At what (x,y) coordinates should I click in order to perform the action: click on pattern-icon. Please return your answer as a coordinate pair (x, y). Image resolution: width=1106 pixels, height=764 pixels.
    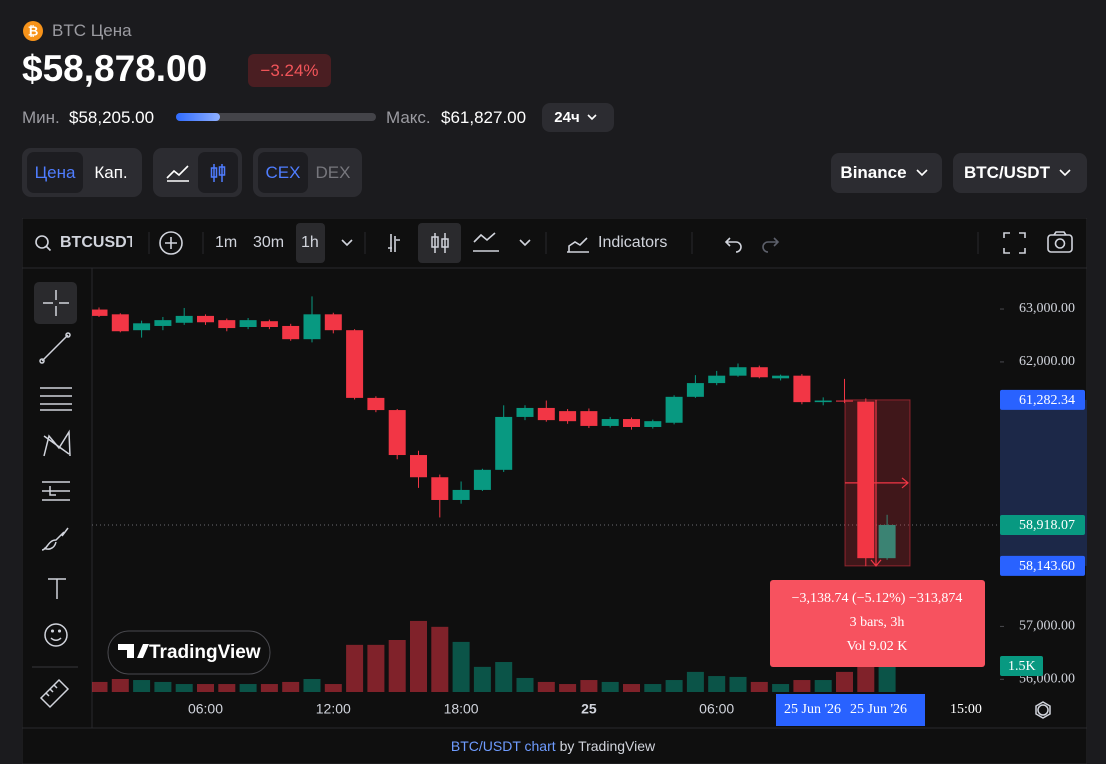
    Looking at the image, I should click on (57, 443).